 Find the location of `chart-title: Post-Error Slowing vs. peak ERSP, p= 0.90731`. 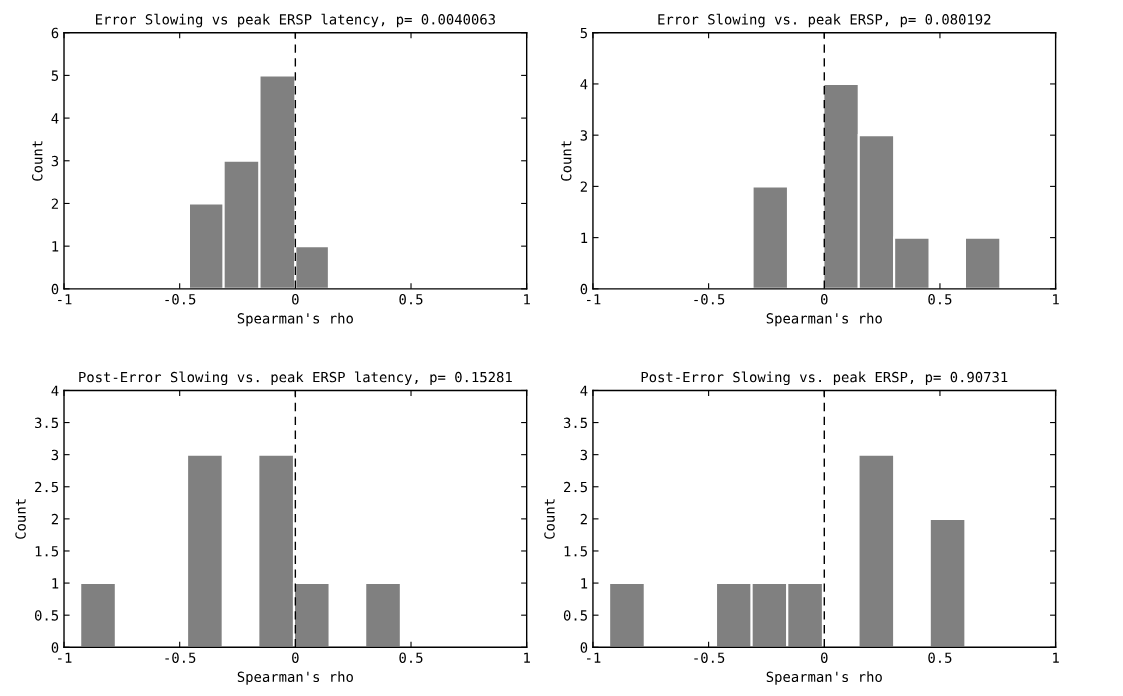

chart-title: Post-Error Slowing vs. peak ERSP, p= 0.90731 is located at coordinates (824, 378).